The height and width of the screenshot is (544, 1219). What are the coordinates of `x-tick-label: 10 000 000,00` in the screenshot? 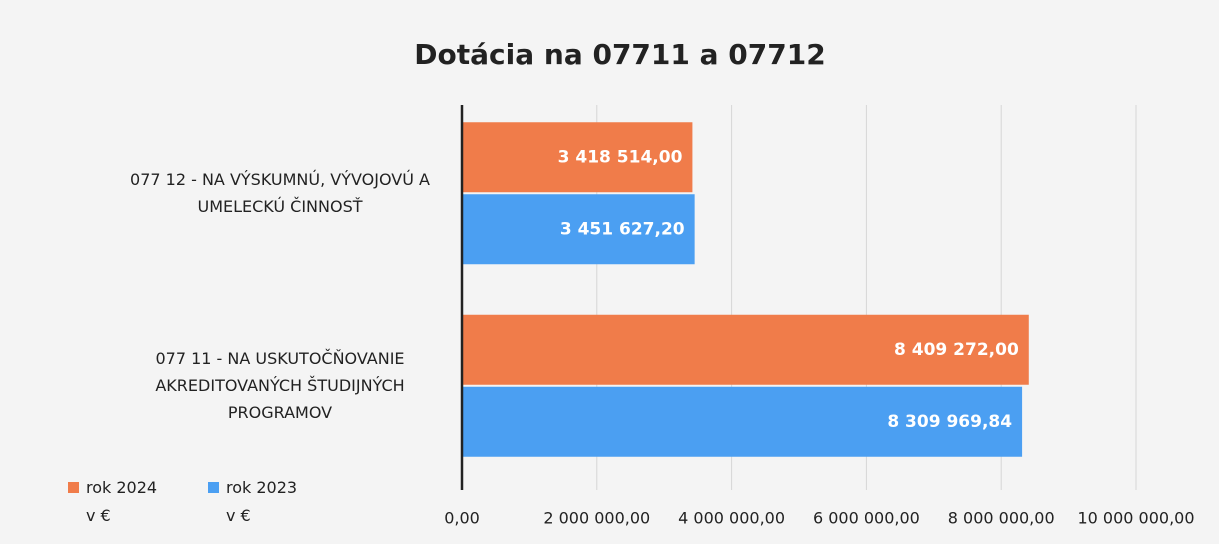 It's located at (1135, 518).